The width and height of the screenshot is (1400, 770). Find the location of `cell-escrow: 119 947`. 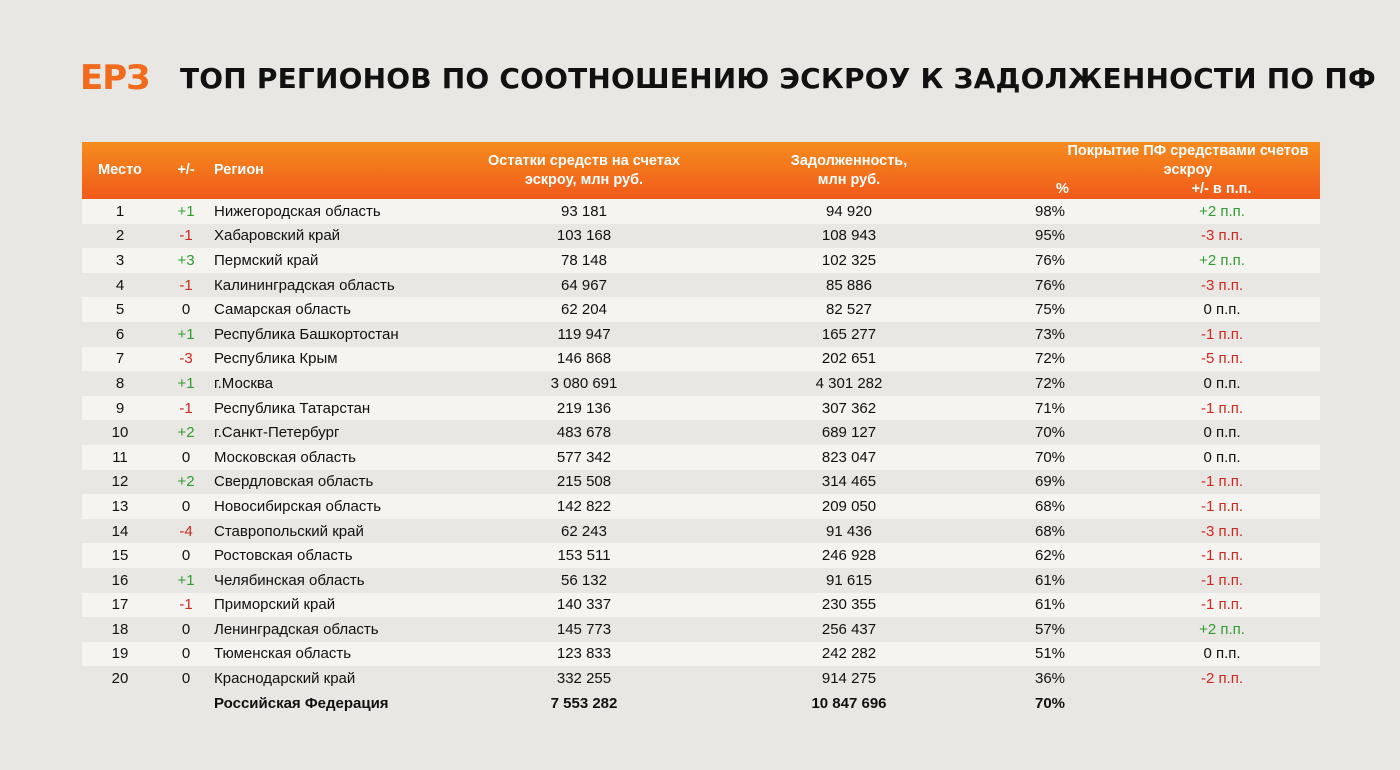

cell-escrow: 119 947 is located at coordinates (584, 334).